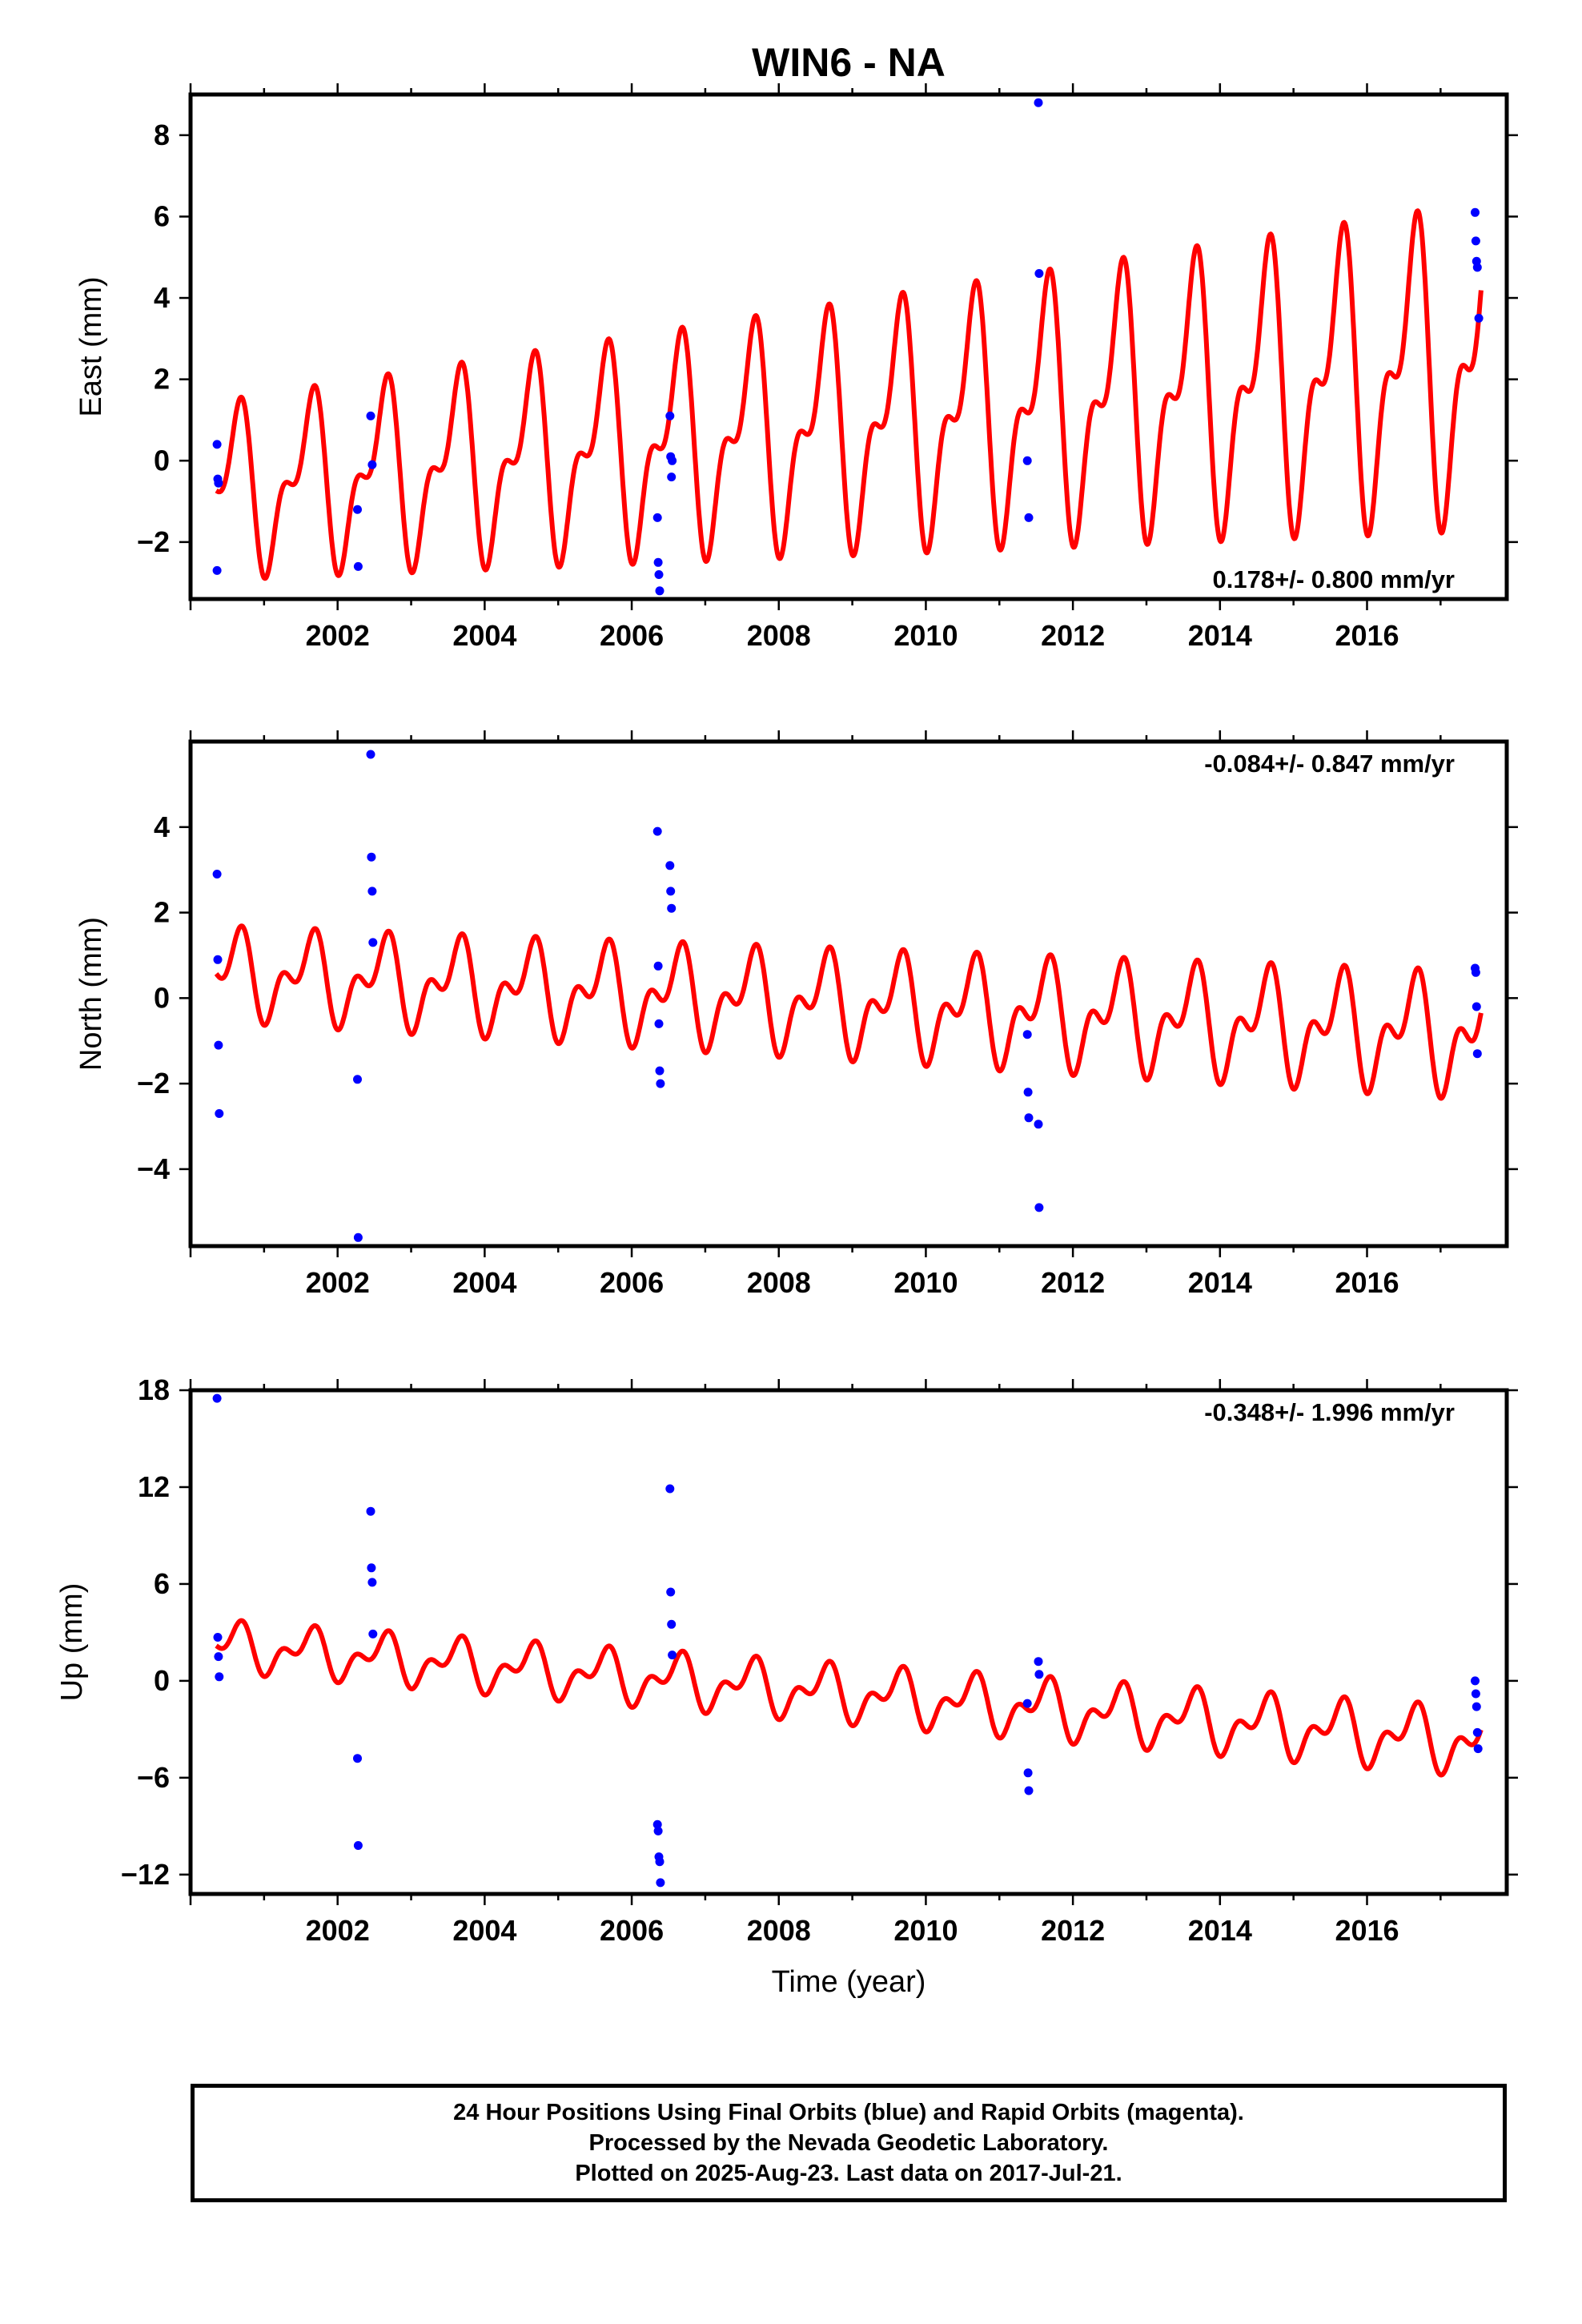 The width and height of the screenshot is (1582, 2324). I want to click on east-xtick-label: 2010, so click(926, 635).